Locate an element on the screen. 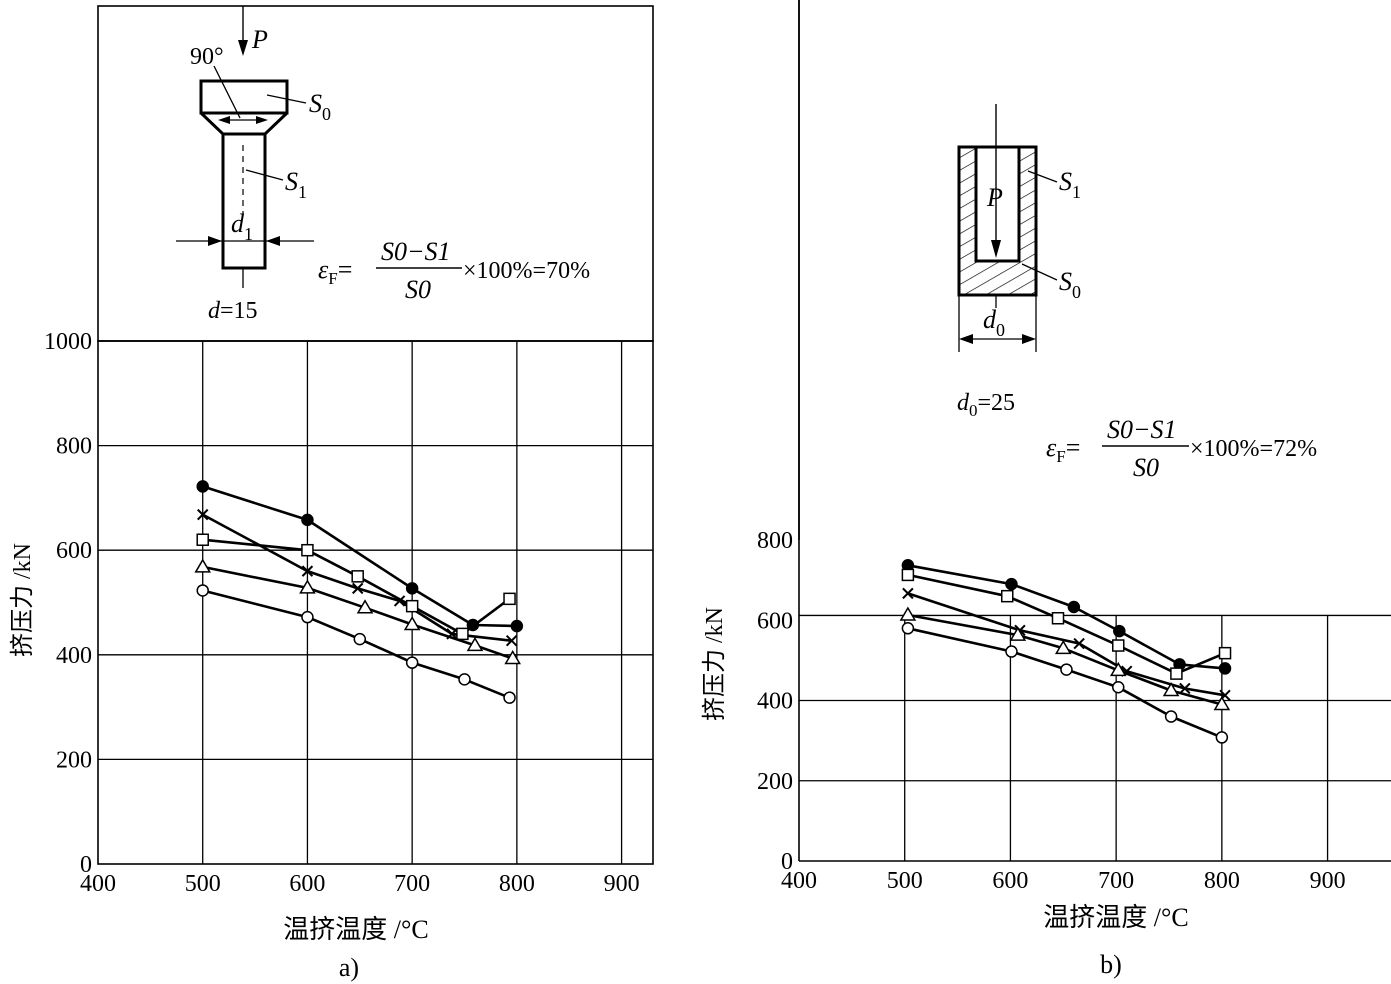  eq-result-a: ×100%=70% is located at coordinates (526, 271).